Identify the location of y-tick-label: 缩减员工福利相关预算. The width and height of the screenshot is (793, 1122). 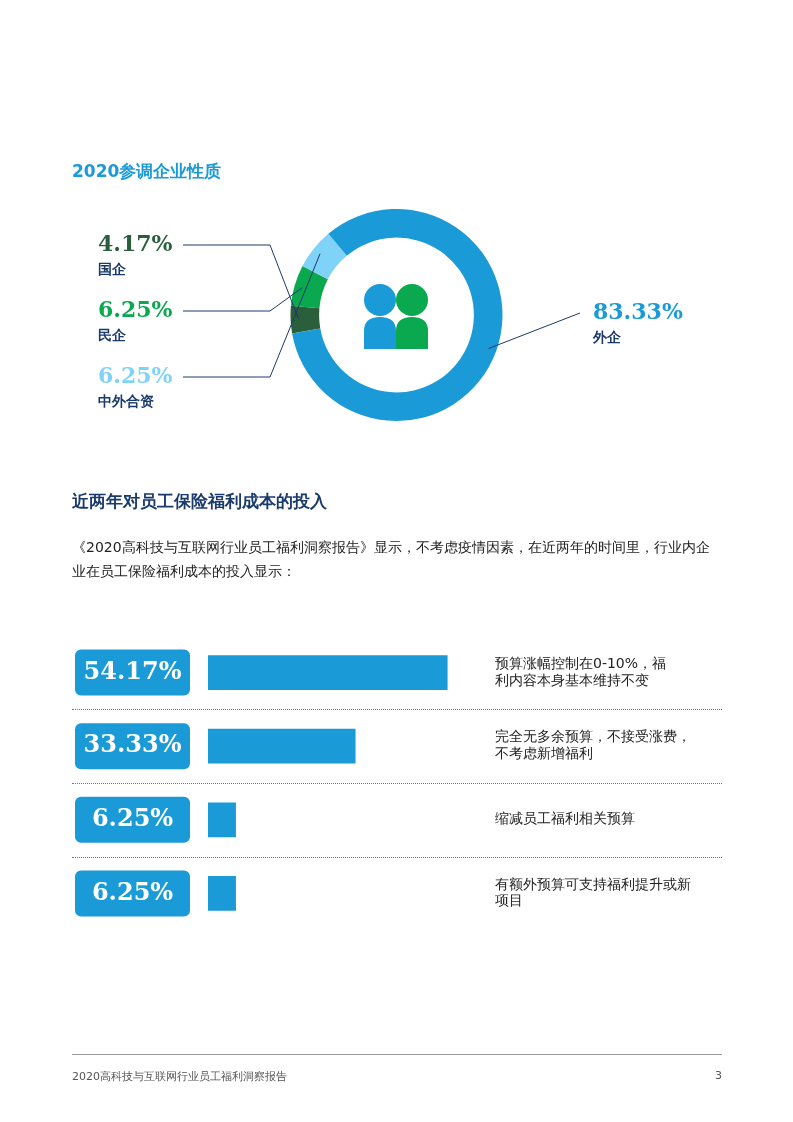
(565, 818).